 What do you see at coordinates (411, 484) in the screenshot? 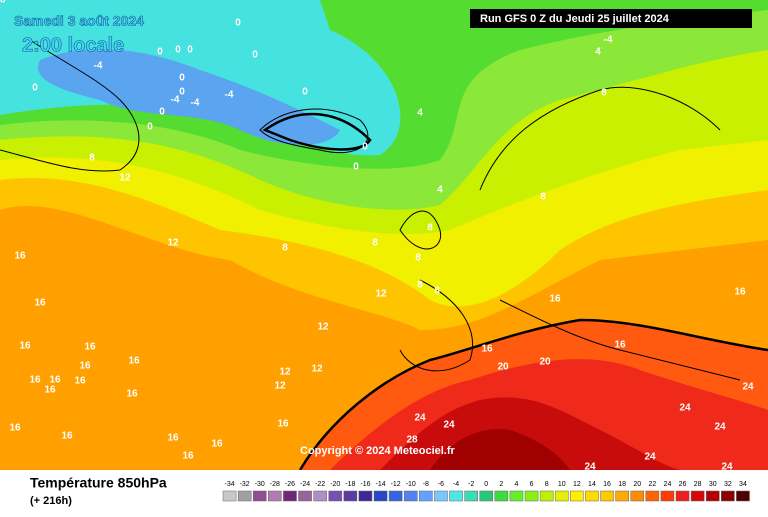
I see `scale-label: -10` at bounding box center [411, 484].